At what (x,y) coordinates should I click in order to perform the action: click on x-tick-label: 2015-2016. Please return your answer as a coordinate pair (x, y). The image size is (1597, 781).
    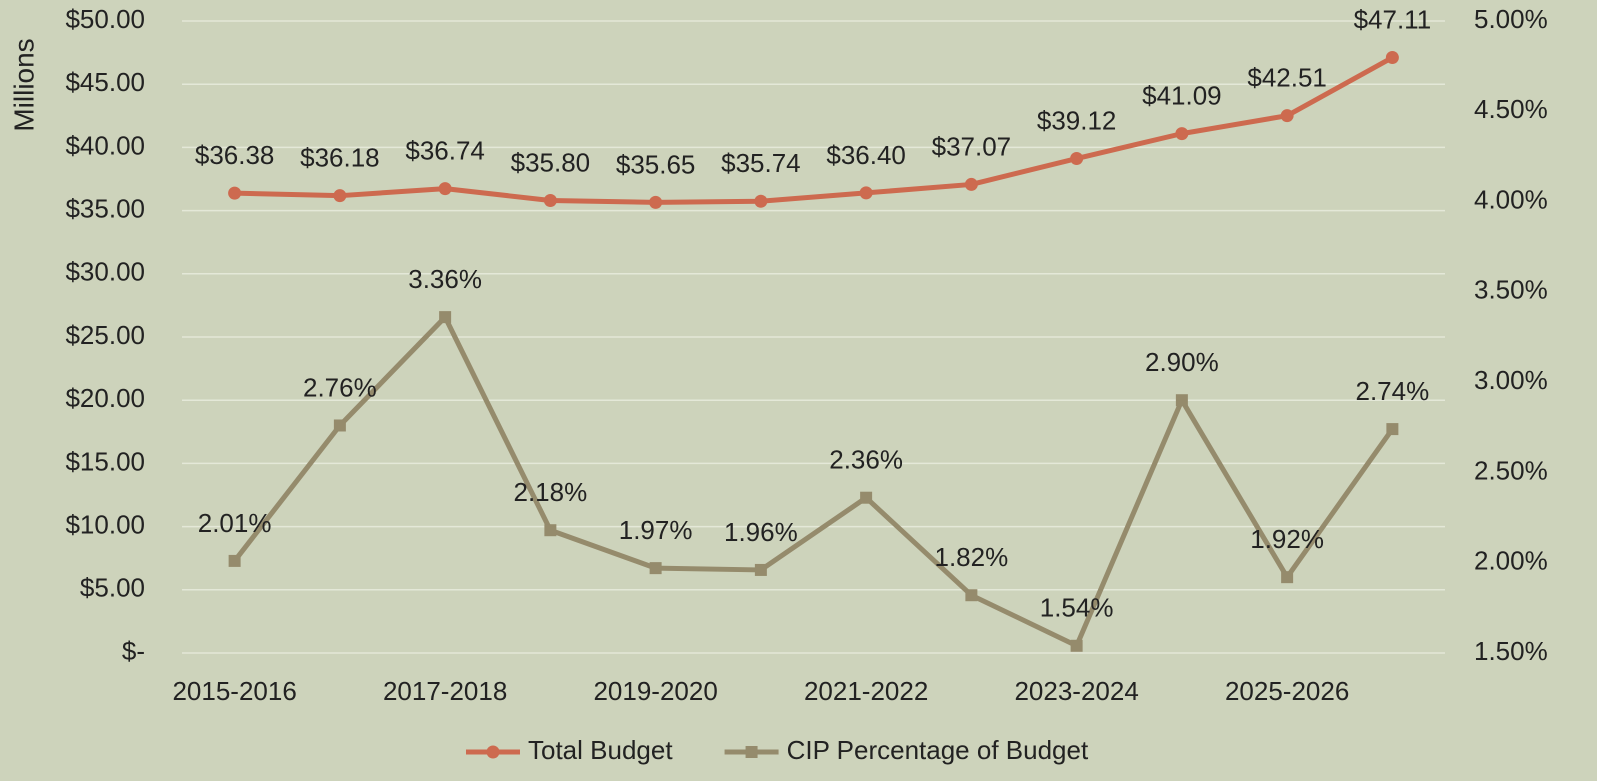
    Looking at the image, I should click on (234, 691).